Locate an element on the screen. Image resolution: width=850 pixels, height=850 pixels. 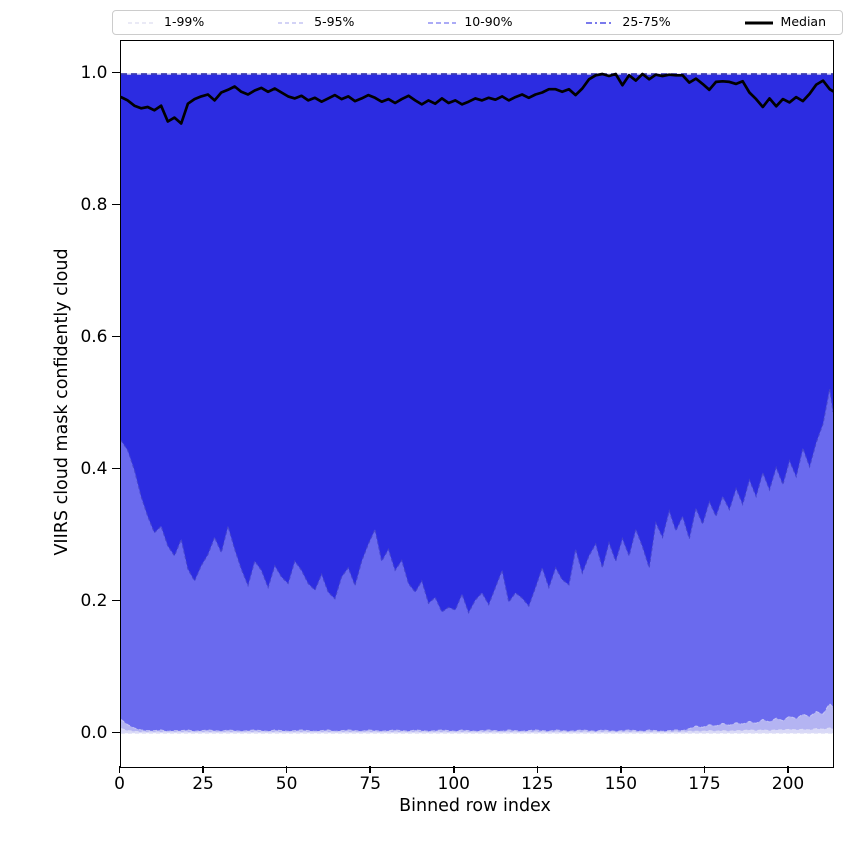
y-tick-label: 0.6 is located at coordinates (94, 336).